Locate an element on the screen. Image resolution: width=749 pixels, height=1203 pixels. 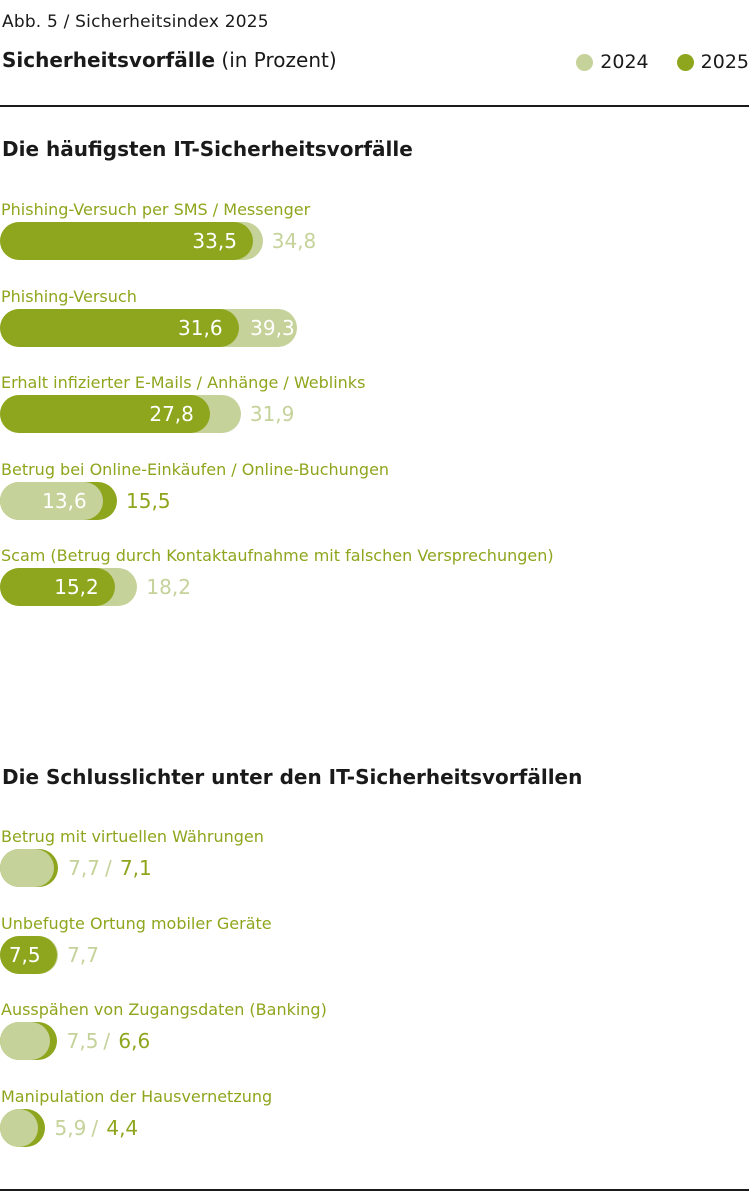
bar-value-2024: 34,8 is located at coordinates (294, 241).